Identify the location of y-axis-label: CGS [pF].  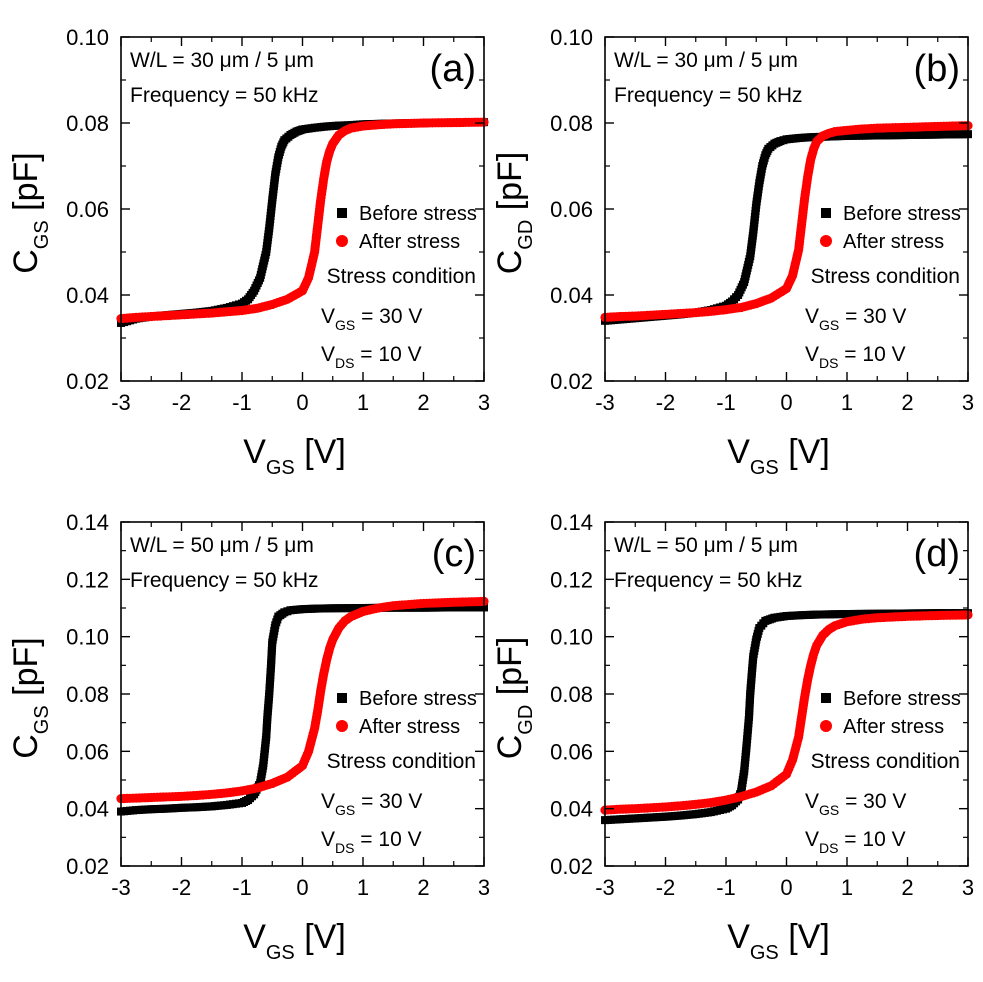
(30, 698).